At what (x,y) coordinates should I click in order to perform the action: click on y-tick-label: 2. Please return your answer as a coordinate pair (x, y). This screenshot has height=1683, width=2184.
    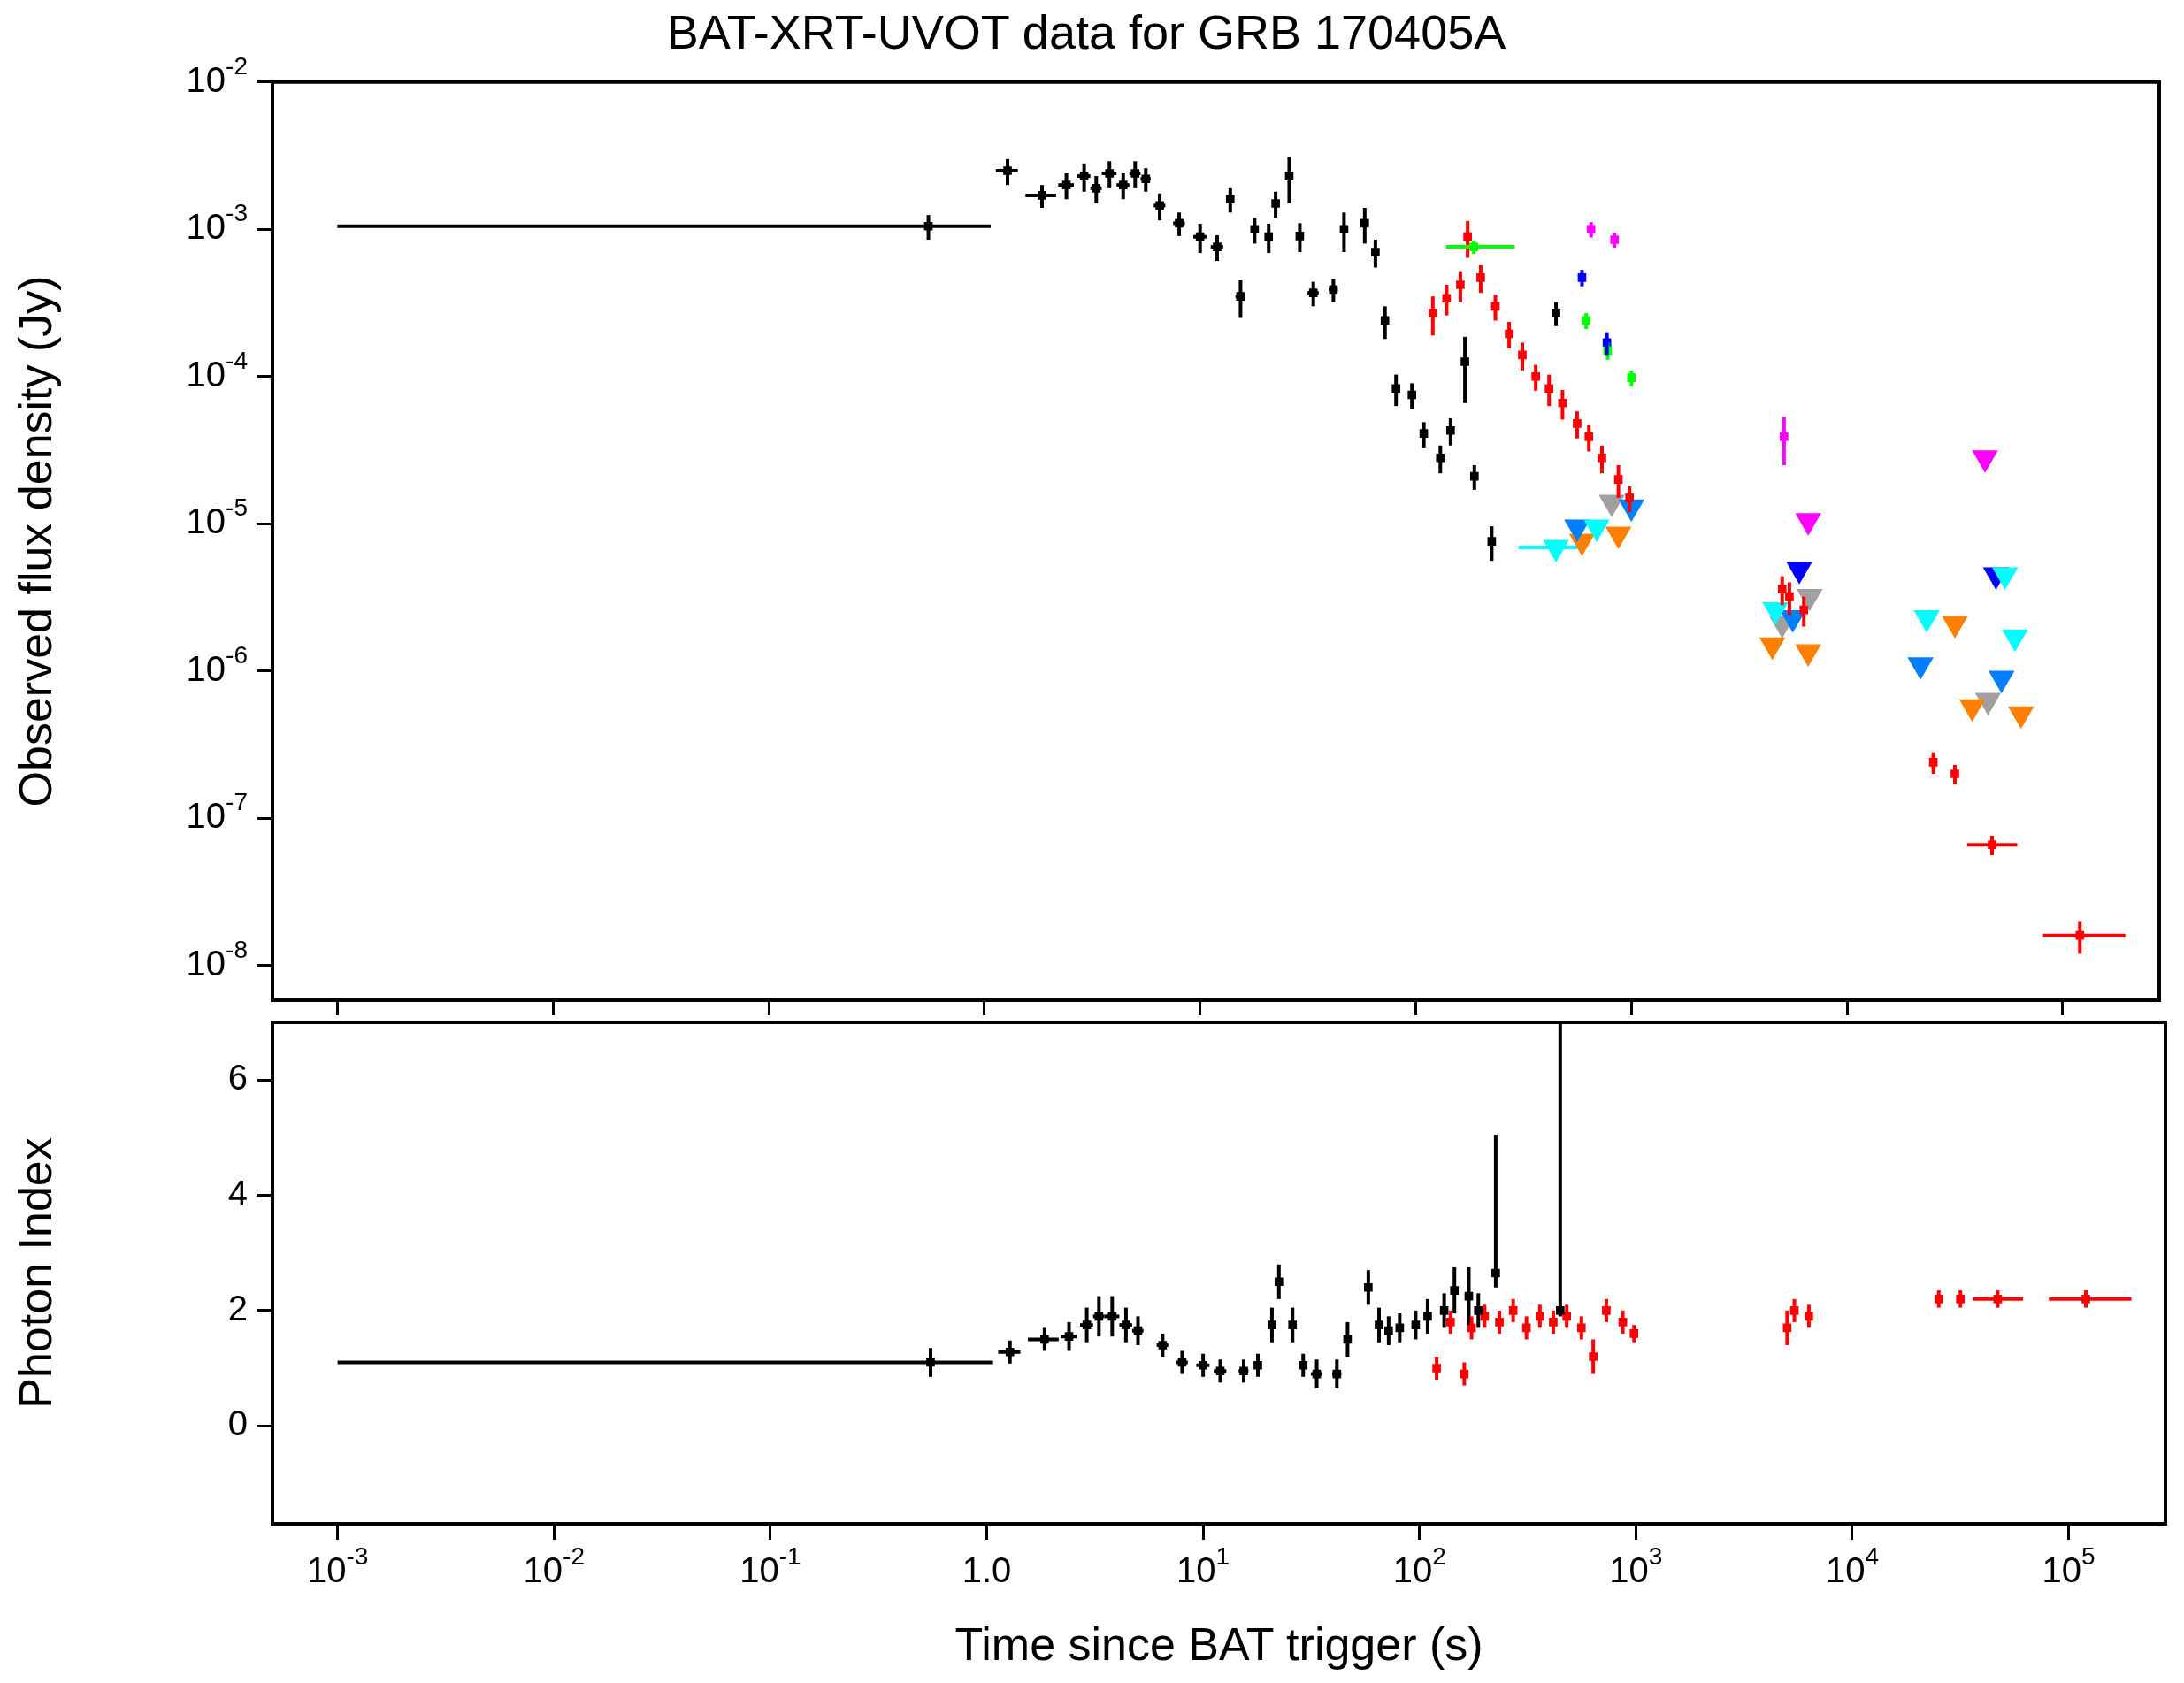
    Looking at the image, I should click on (237, 1307).